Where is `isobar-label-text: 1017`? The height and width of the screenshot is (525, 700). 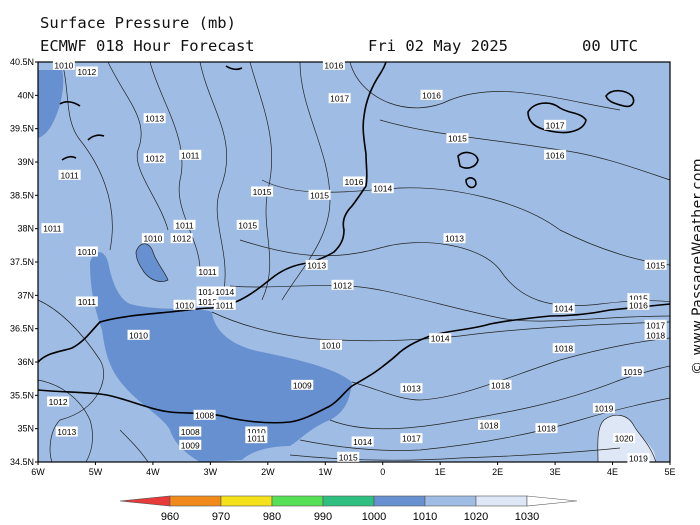
isobar-label-text: 1017 is located at coordinates (411, 439).